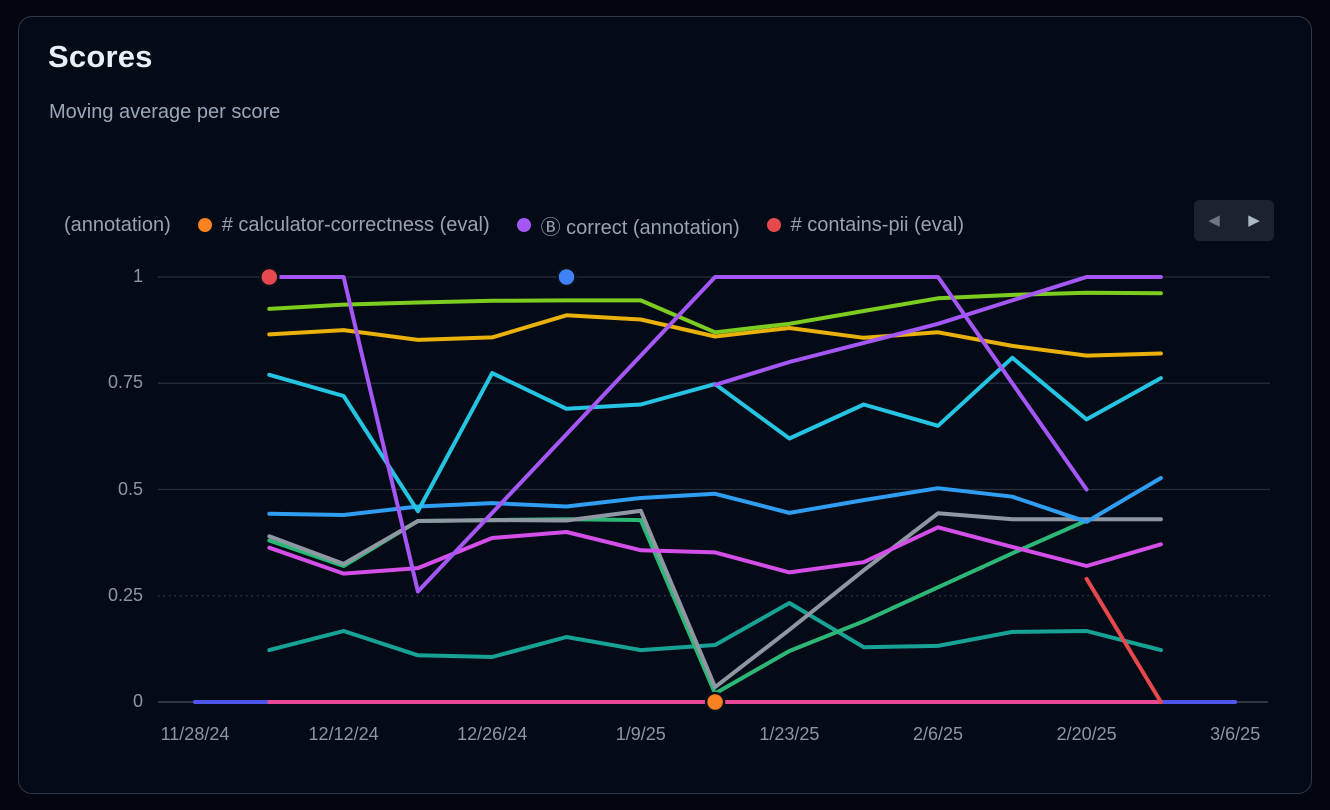 This screenshot has height=810, width=1330. What do you see at coordinates (100, 56) in the screenshot?
I see `page-title: Scores` at bounding box center [100, 56].